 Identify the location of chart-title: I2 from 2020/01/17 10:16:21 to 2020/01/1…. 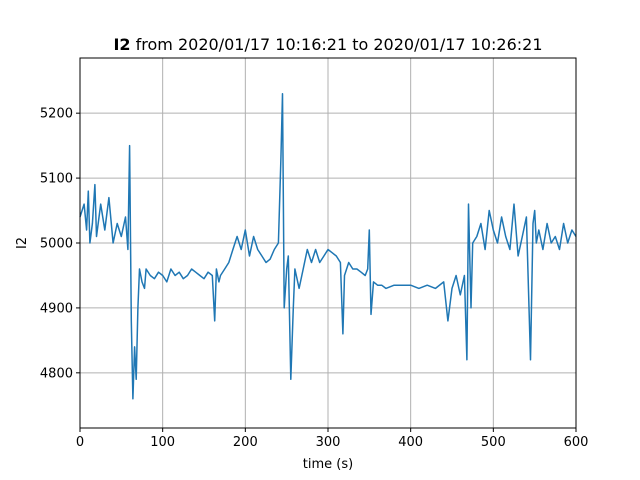
(327, 44).